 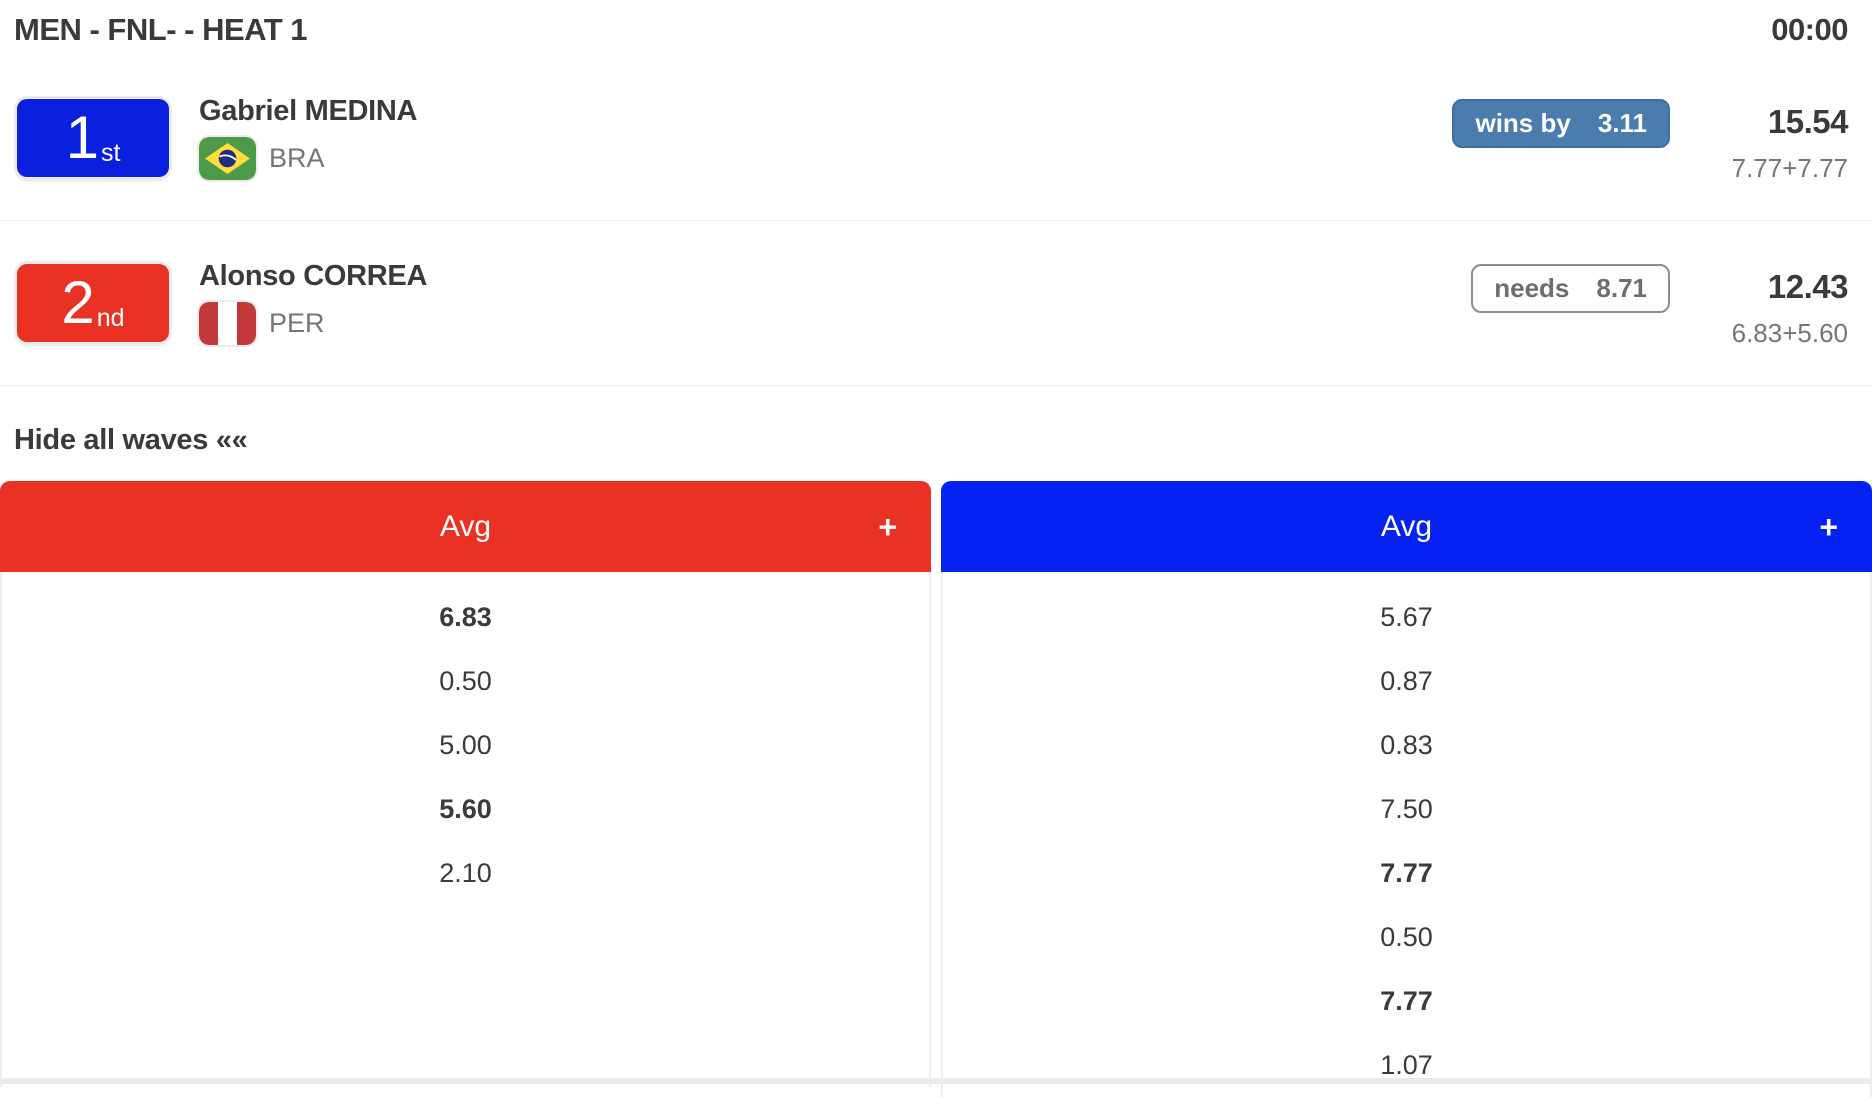 I want to click on wave-score-row: 5.00, so click(x=465, y=744).